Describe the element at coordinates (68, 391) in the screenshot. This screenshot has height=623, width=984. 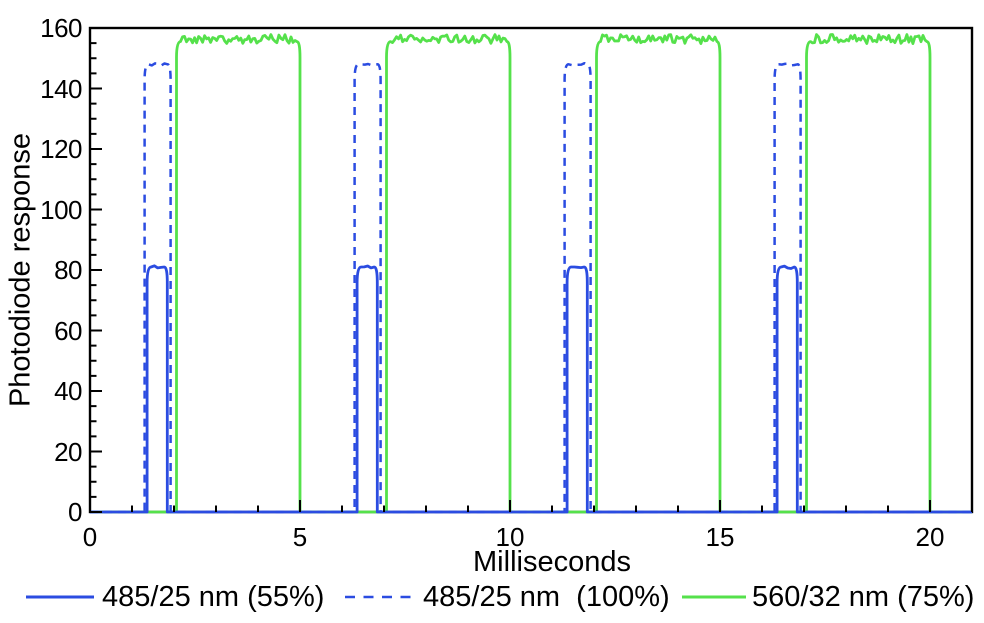
I see `y-tick-label-40: 40` at that location.